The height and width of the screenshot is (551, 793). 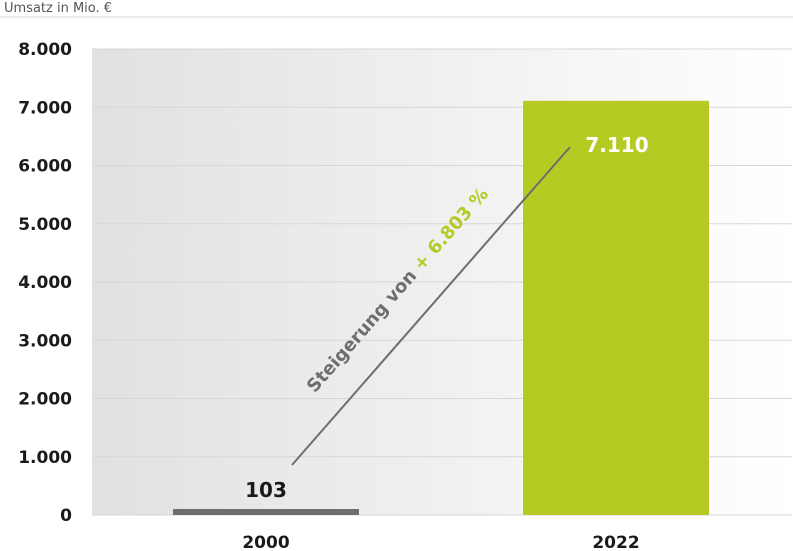 I want to click on y-tick-label: 8.000, so click(x=45, y=50).